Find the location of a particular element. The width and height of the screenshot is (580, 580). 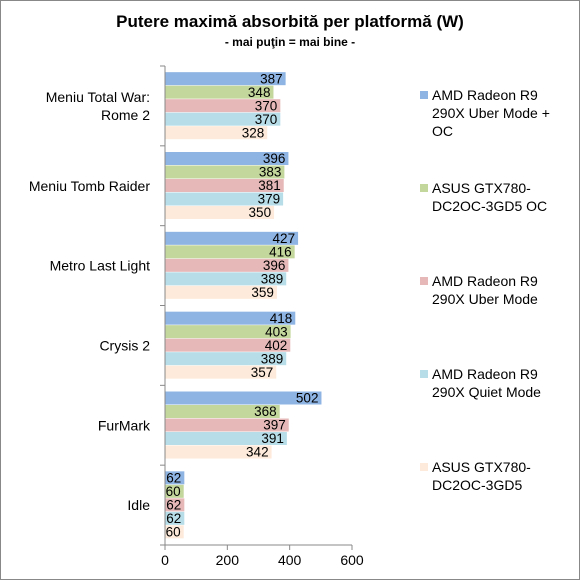

x-tick-label: 400 is located at coordinates (290, 560).